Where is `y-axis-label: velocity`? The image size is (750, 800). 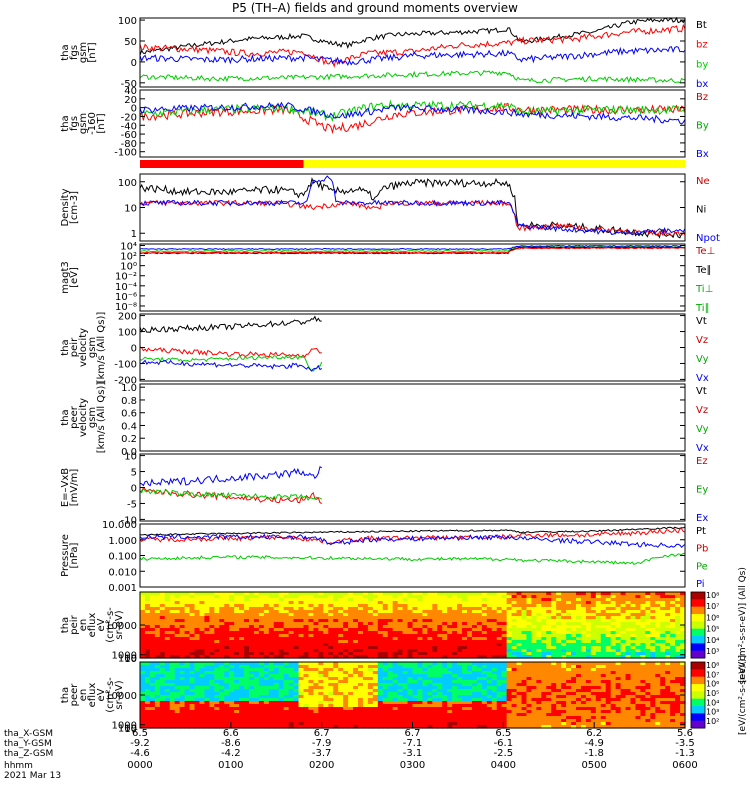 y-axis-label: velocity is located at coordinates (83, 347).